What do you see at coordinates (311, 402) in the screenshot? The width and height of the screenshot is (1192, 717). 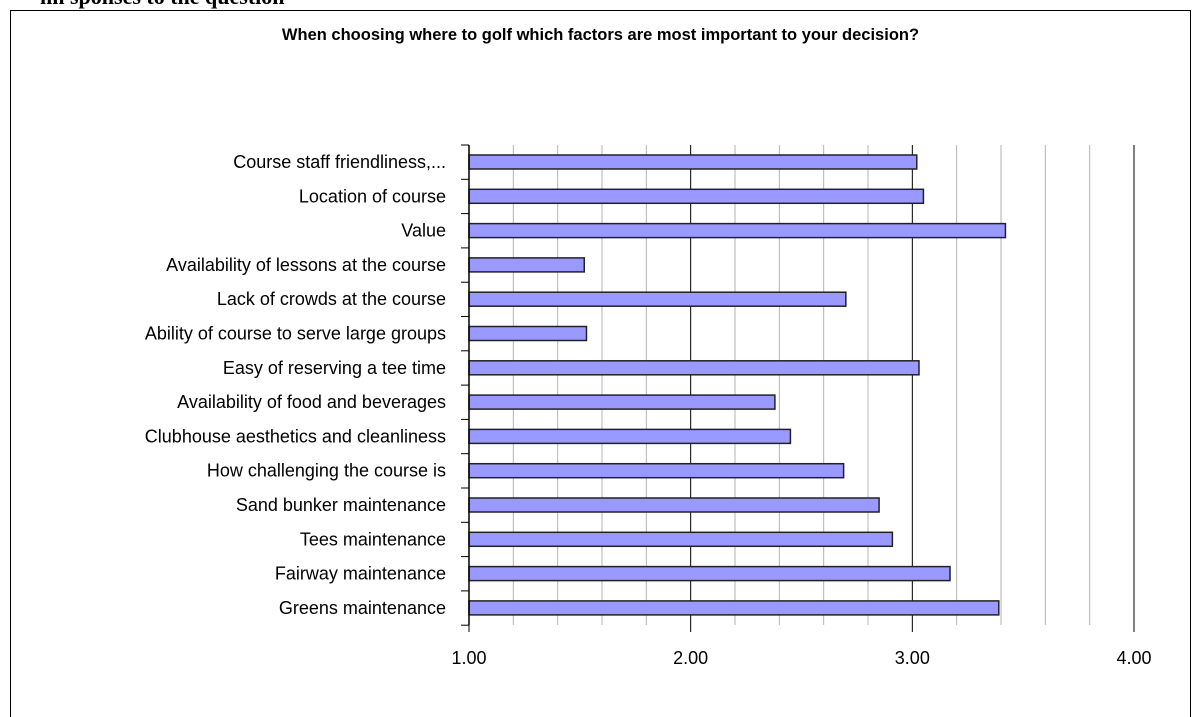 I see `category-label: Availability of food and beverages` at bounding box center [311, 402].